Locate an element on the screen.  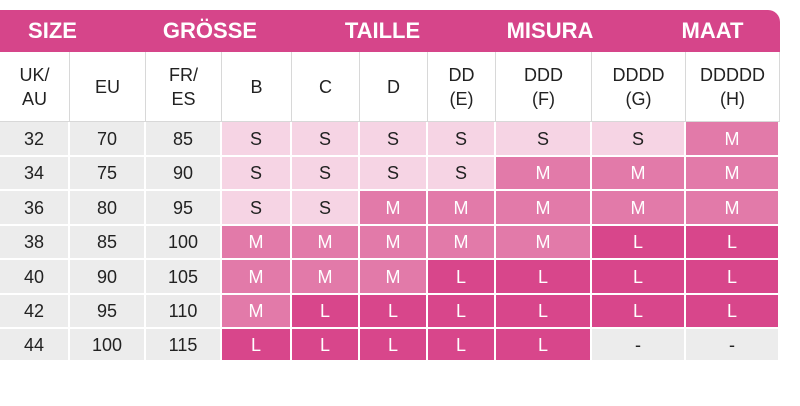
header-bar is located at coordinates (390, 31).